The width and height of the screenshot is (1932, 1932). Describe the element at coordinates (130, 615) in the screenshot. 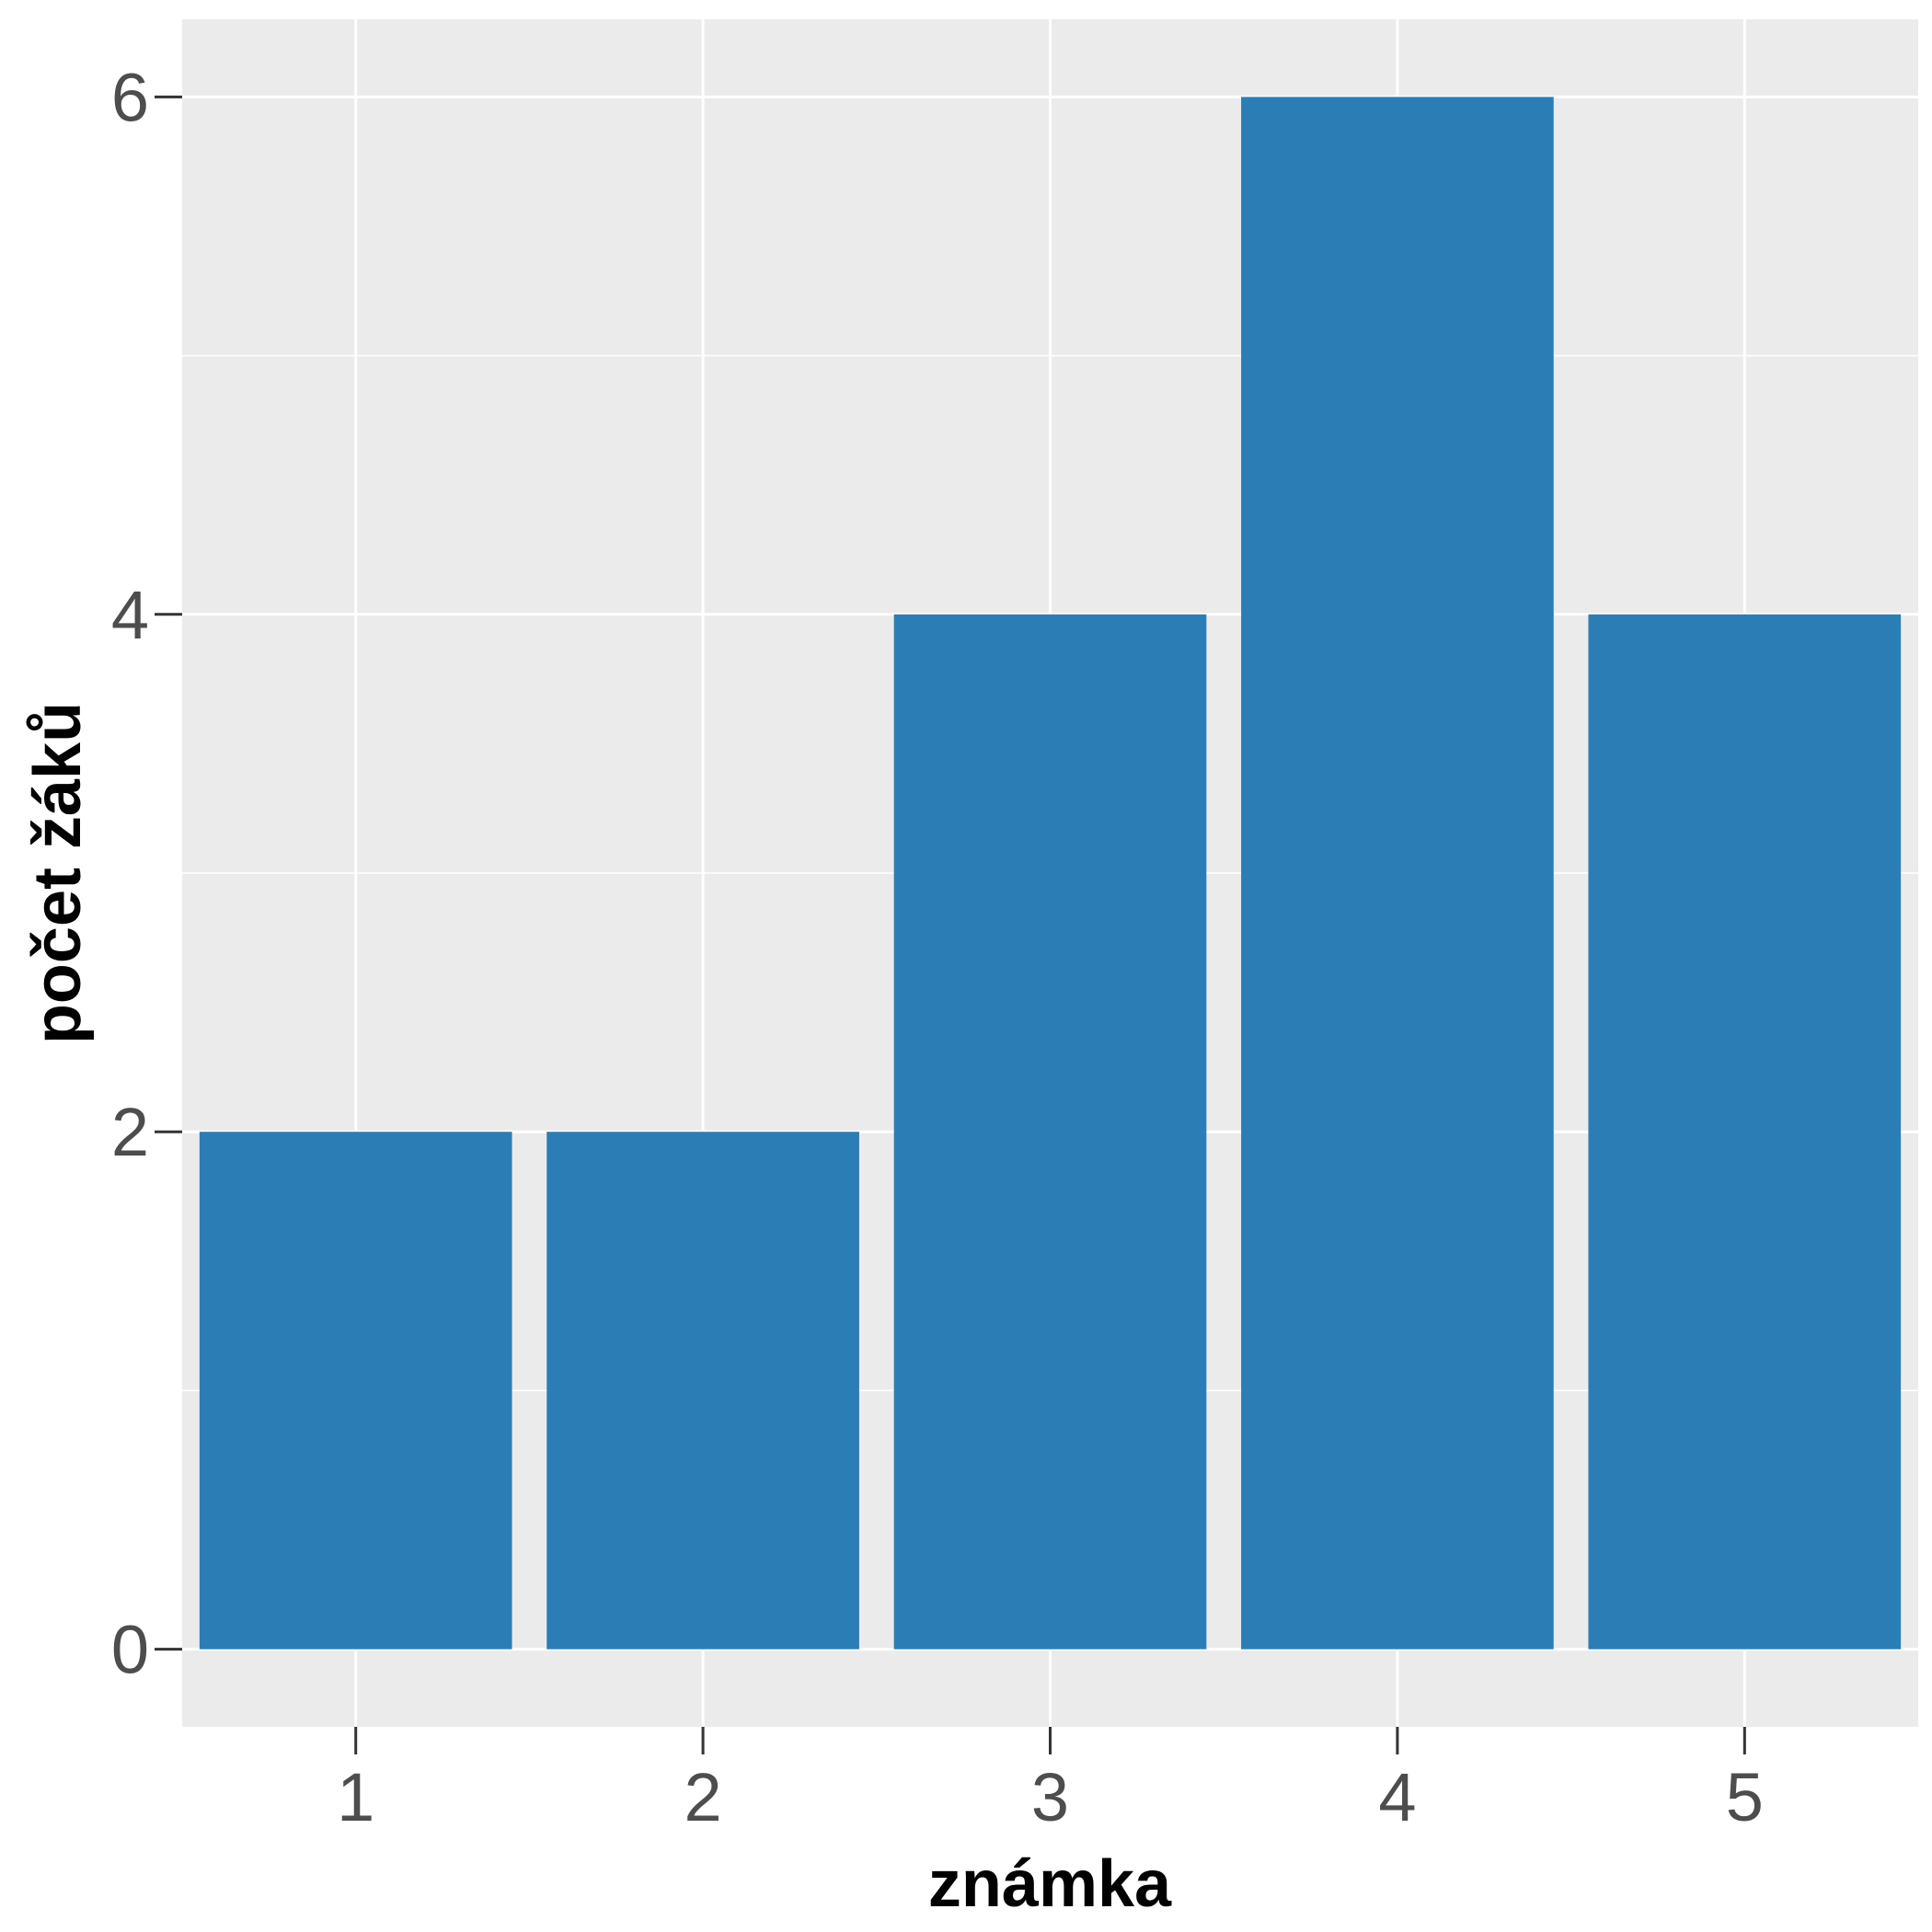

I see `y-tick-label: 4` at that location.